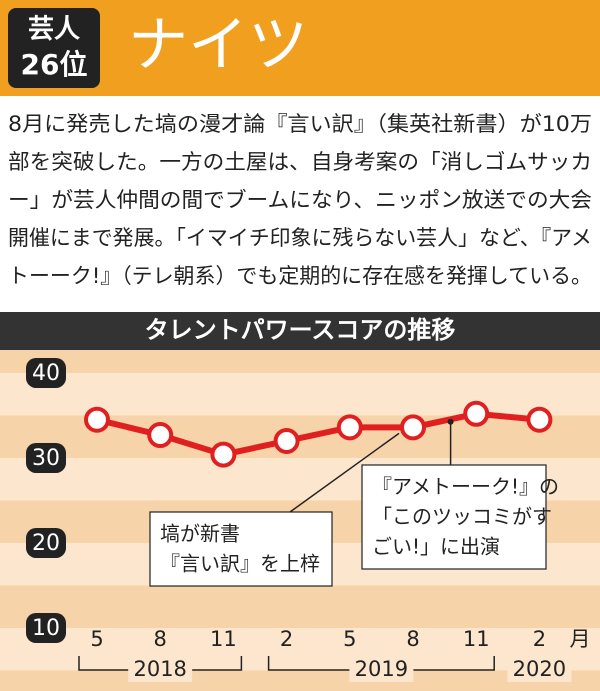 Image resolution: width=600 pixels, height=691 pixels. What do you see at coordinates (436, 547) in the screenshot?
I see `annotation-text: ごい!」に出演` at bounding box center [436, 547].